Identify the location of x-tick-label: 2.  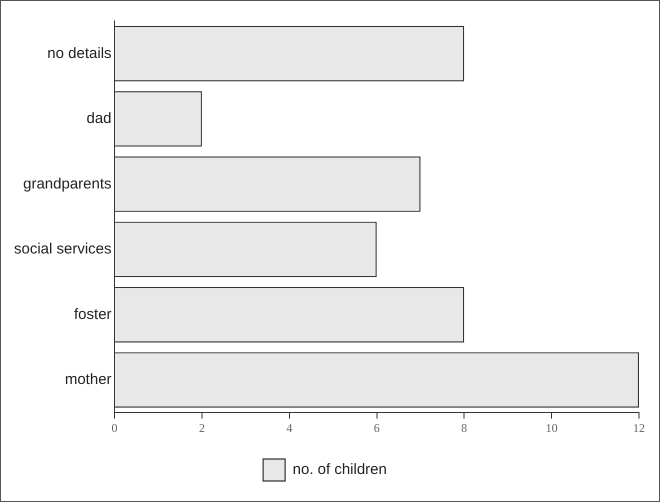
(201, 427).